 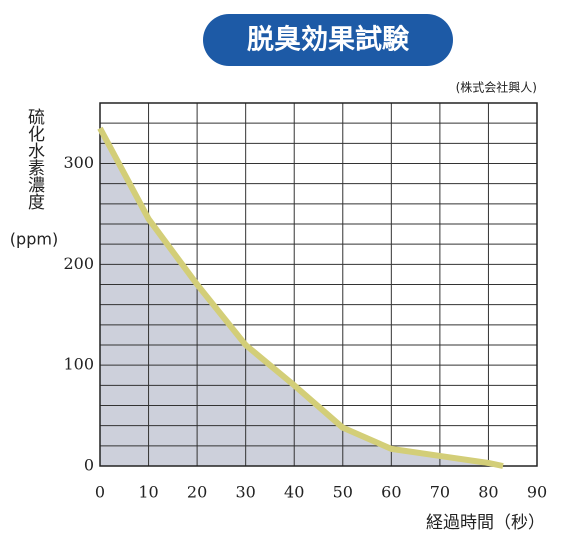 I want to click on x-tick-label: 30, so click(x=245, y=492).